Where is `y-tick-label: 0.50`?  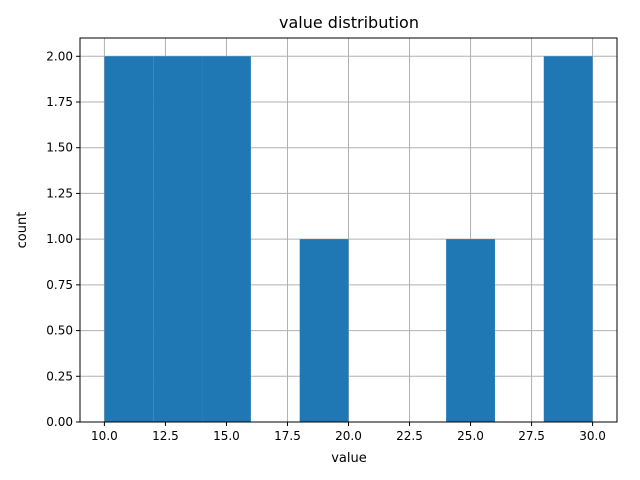 y-tick-label: 0.50 is located at coordinates (59, 331).